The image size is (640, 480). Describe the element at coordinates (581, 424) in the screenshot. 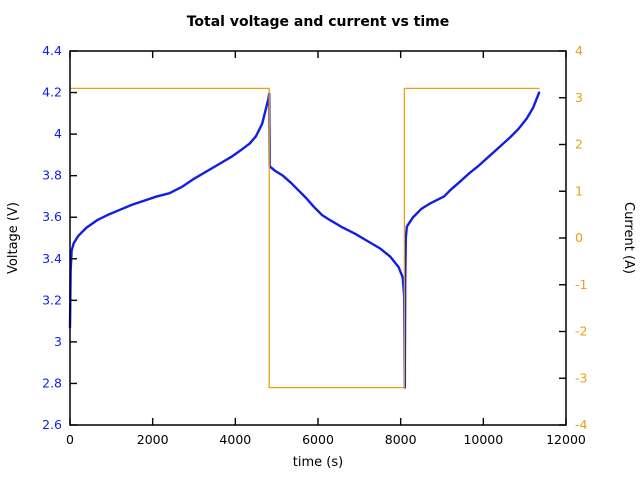

I see `y-right-tick-label: -4` at that location.